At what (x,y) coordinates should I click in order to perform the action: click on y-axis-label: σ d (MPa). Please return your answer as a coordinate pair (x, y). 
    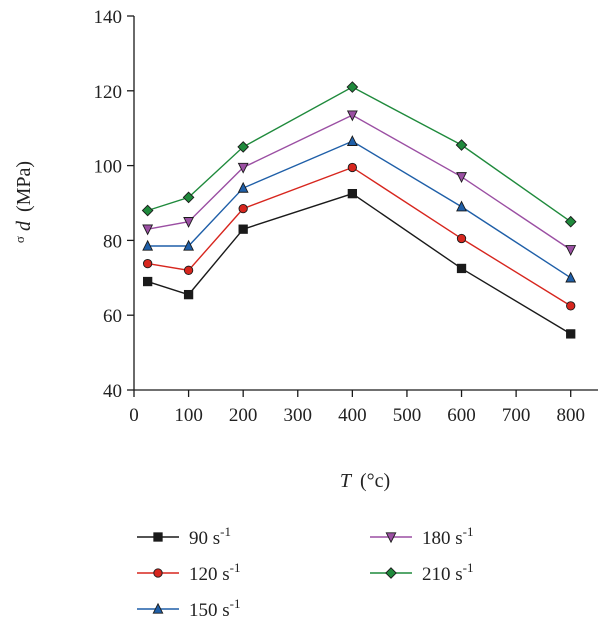
    Looking at the image, I should click on (21, 202).